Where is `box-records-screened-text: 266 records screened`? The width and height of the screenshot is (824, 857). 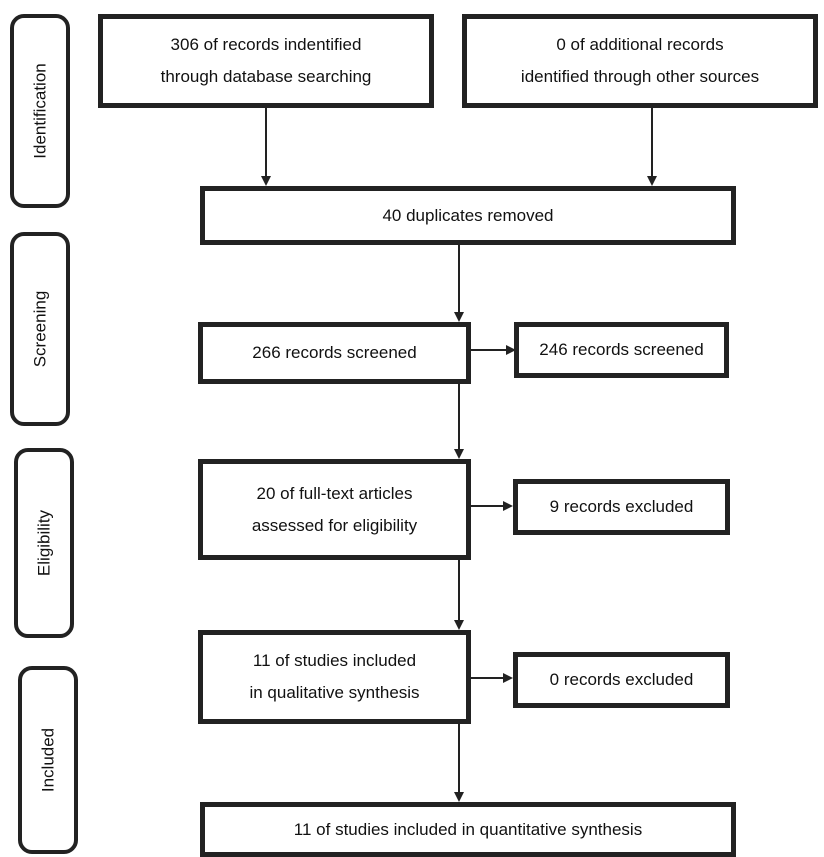 box-records-screened-text: 266 records screened is located at coordinates (334, 352).